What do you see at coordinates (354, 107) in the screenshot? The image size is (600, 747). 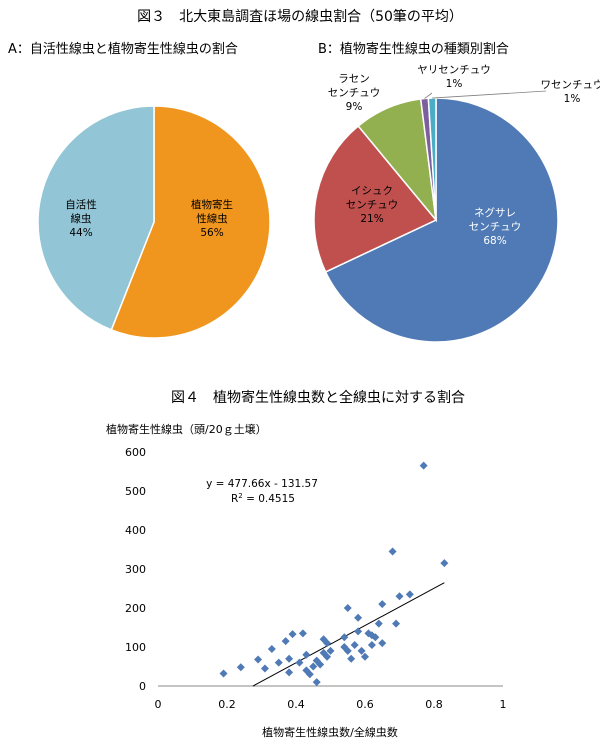 I see `pie-b-slice-percent: 9%` at bounding box center [354, 107].